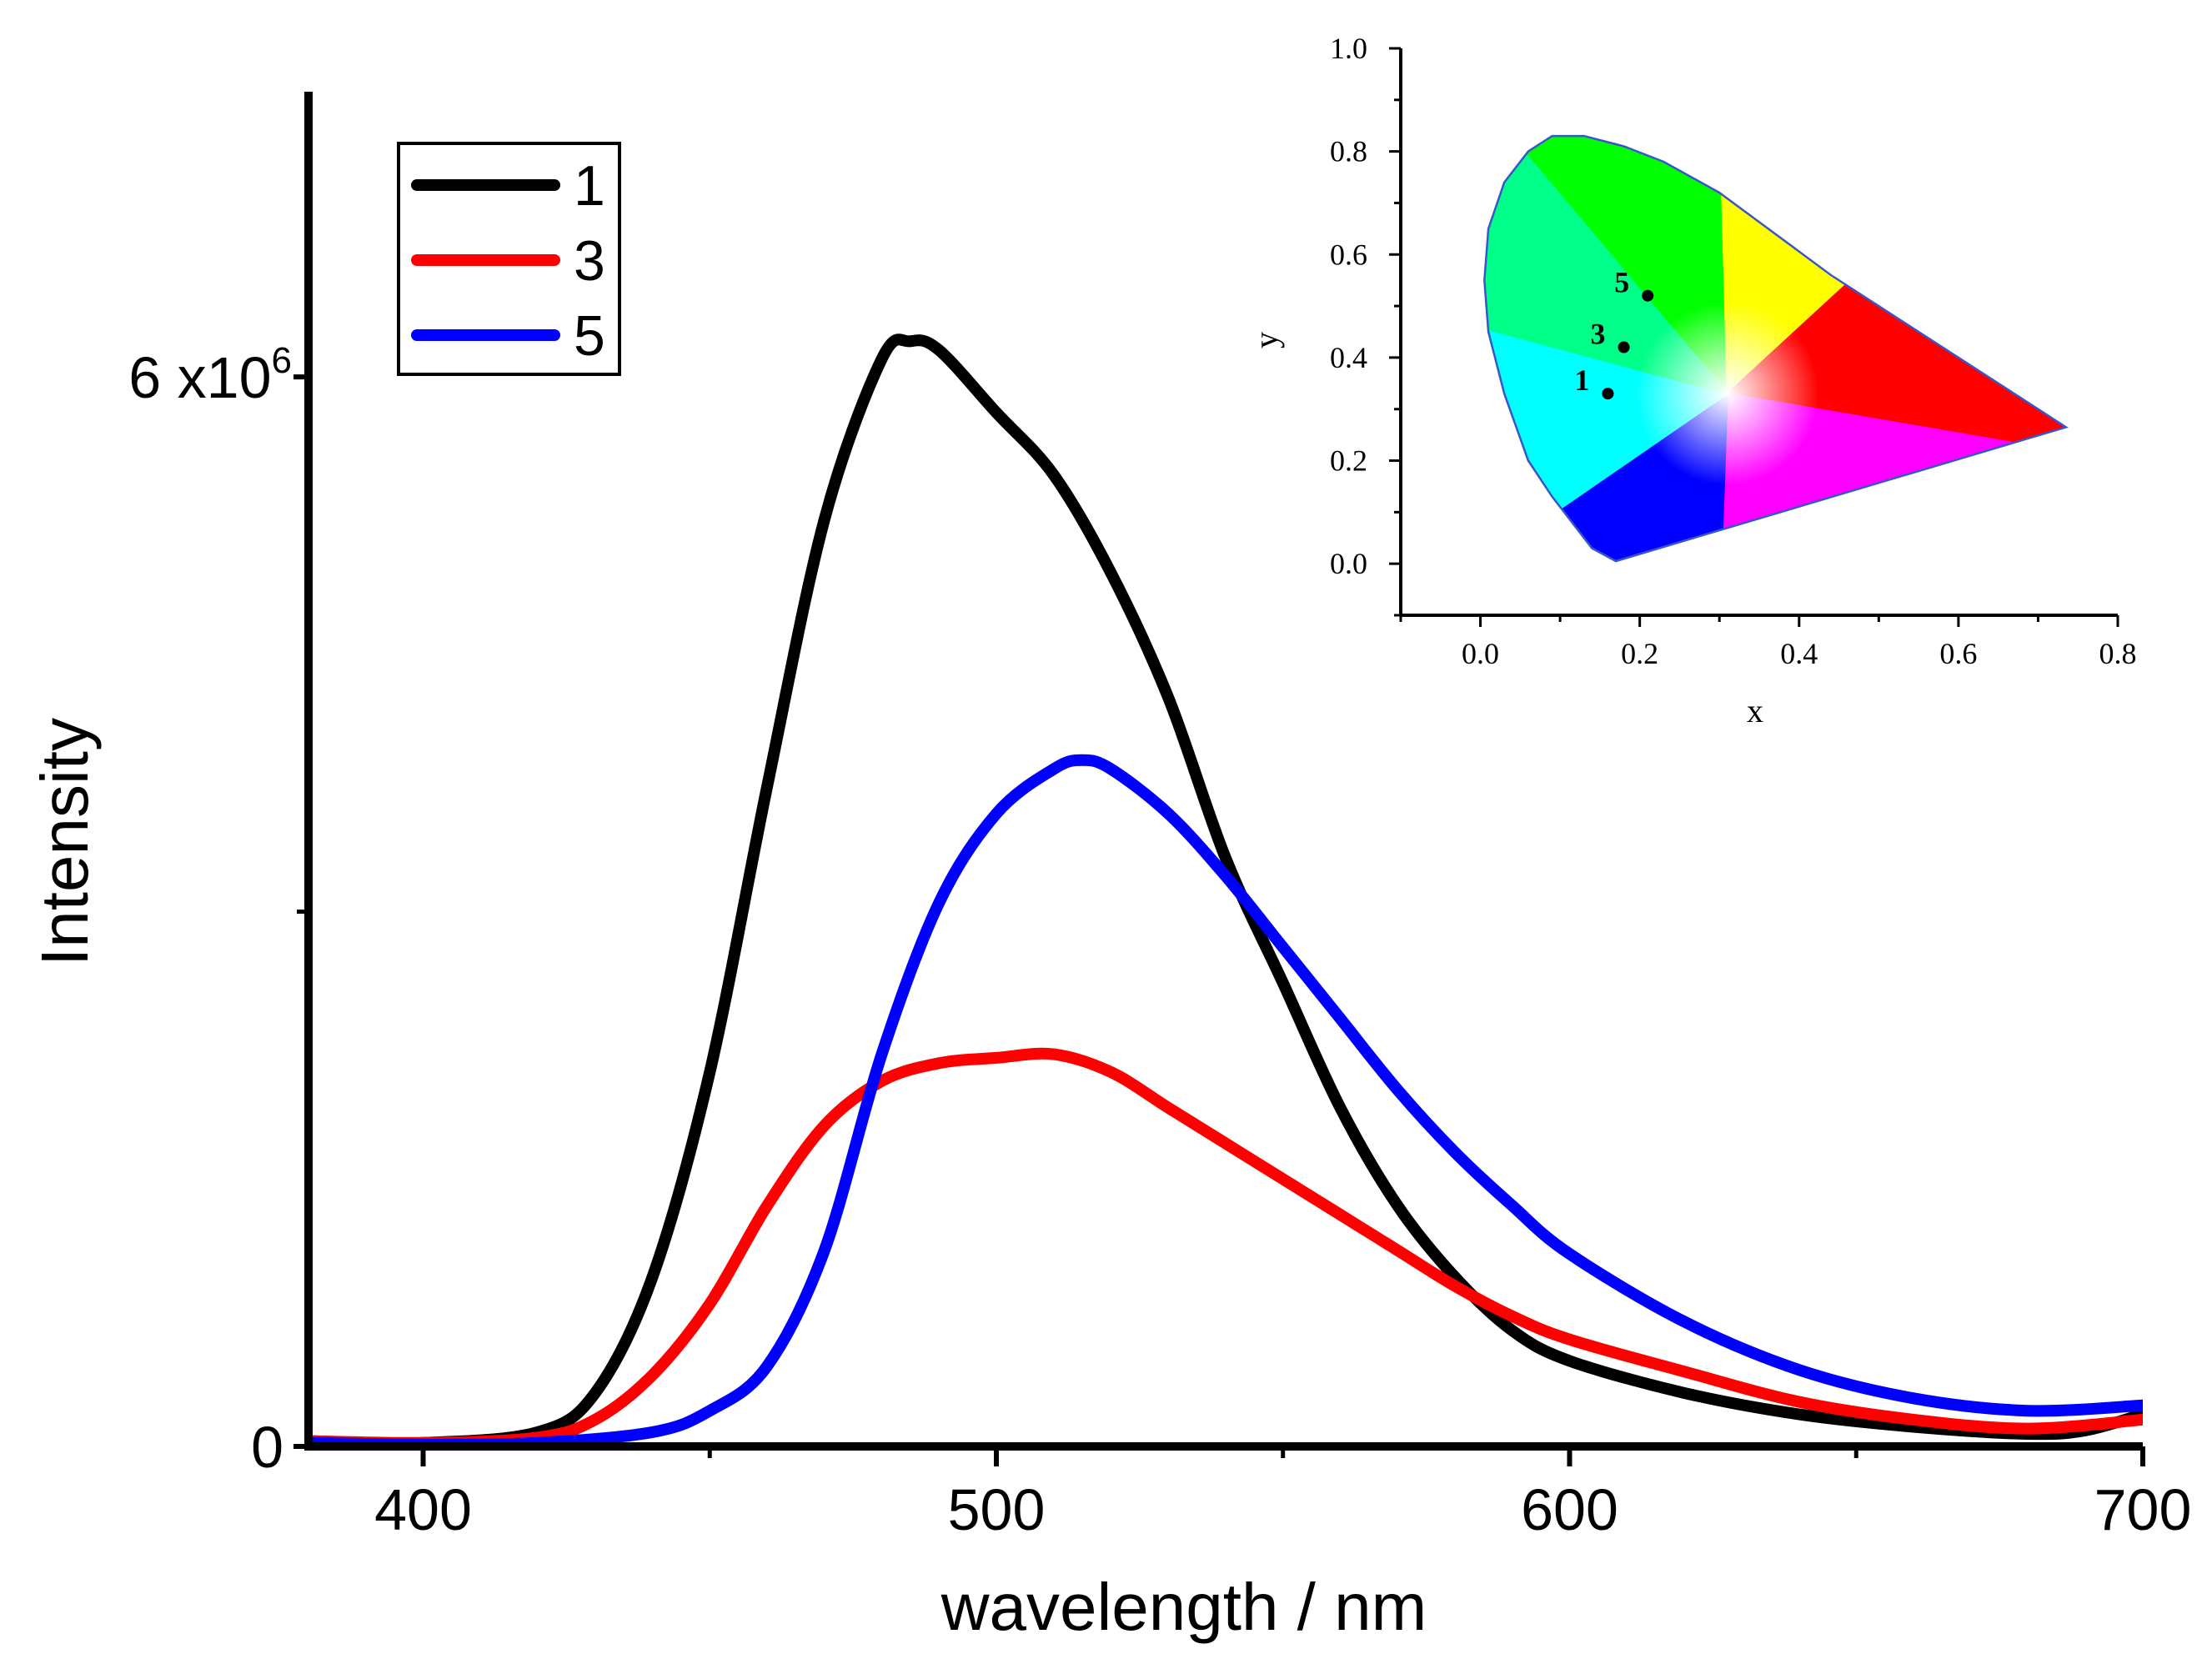 The image size is (2212, 1669). What do you see at coordinates (2118, 653) in the screenshot?
I see `inset-x-tick-label: 0.8` at bounding box center [2118, 653].